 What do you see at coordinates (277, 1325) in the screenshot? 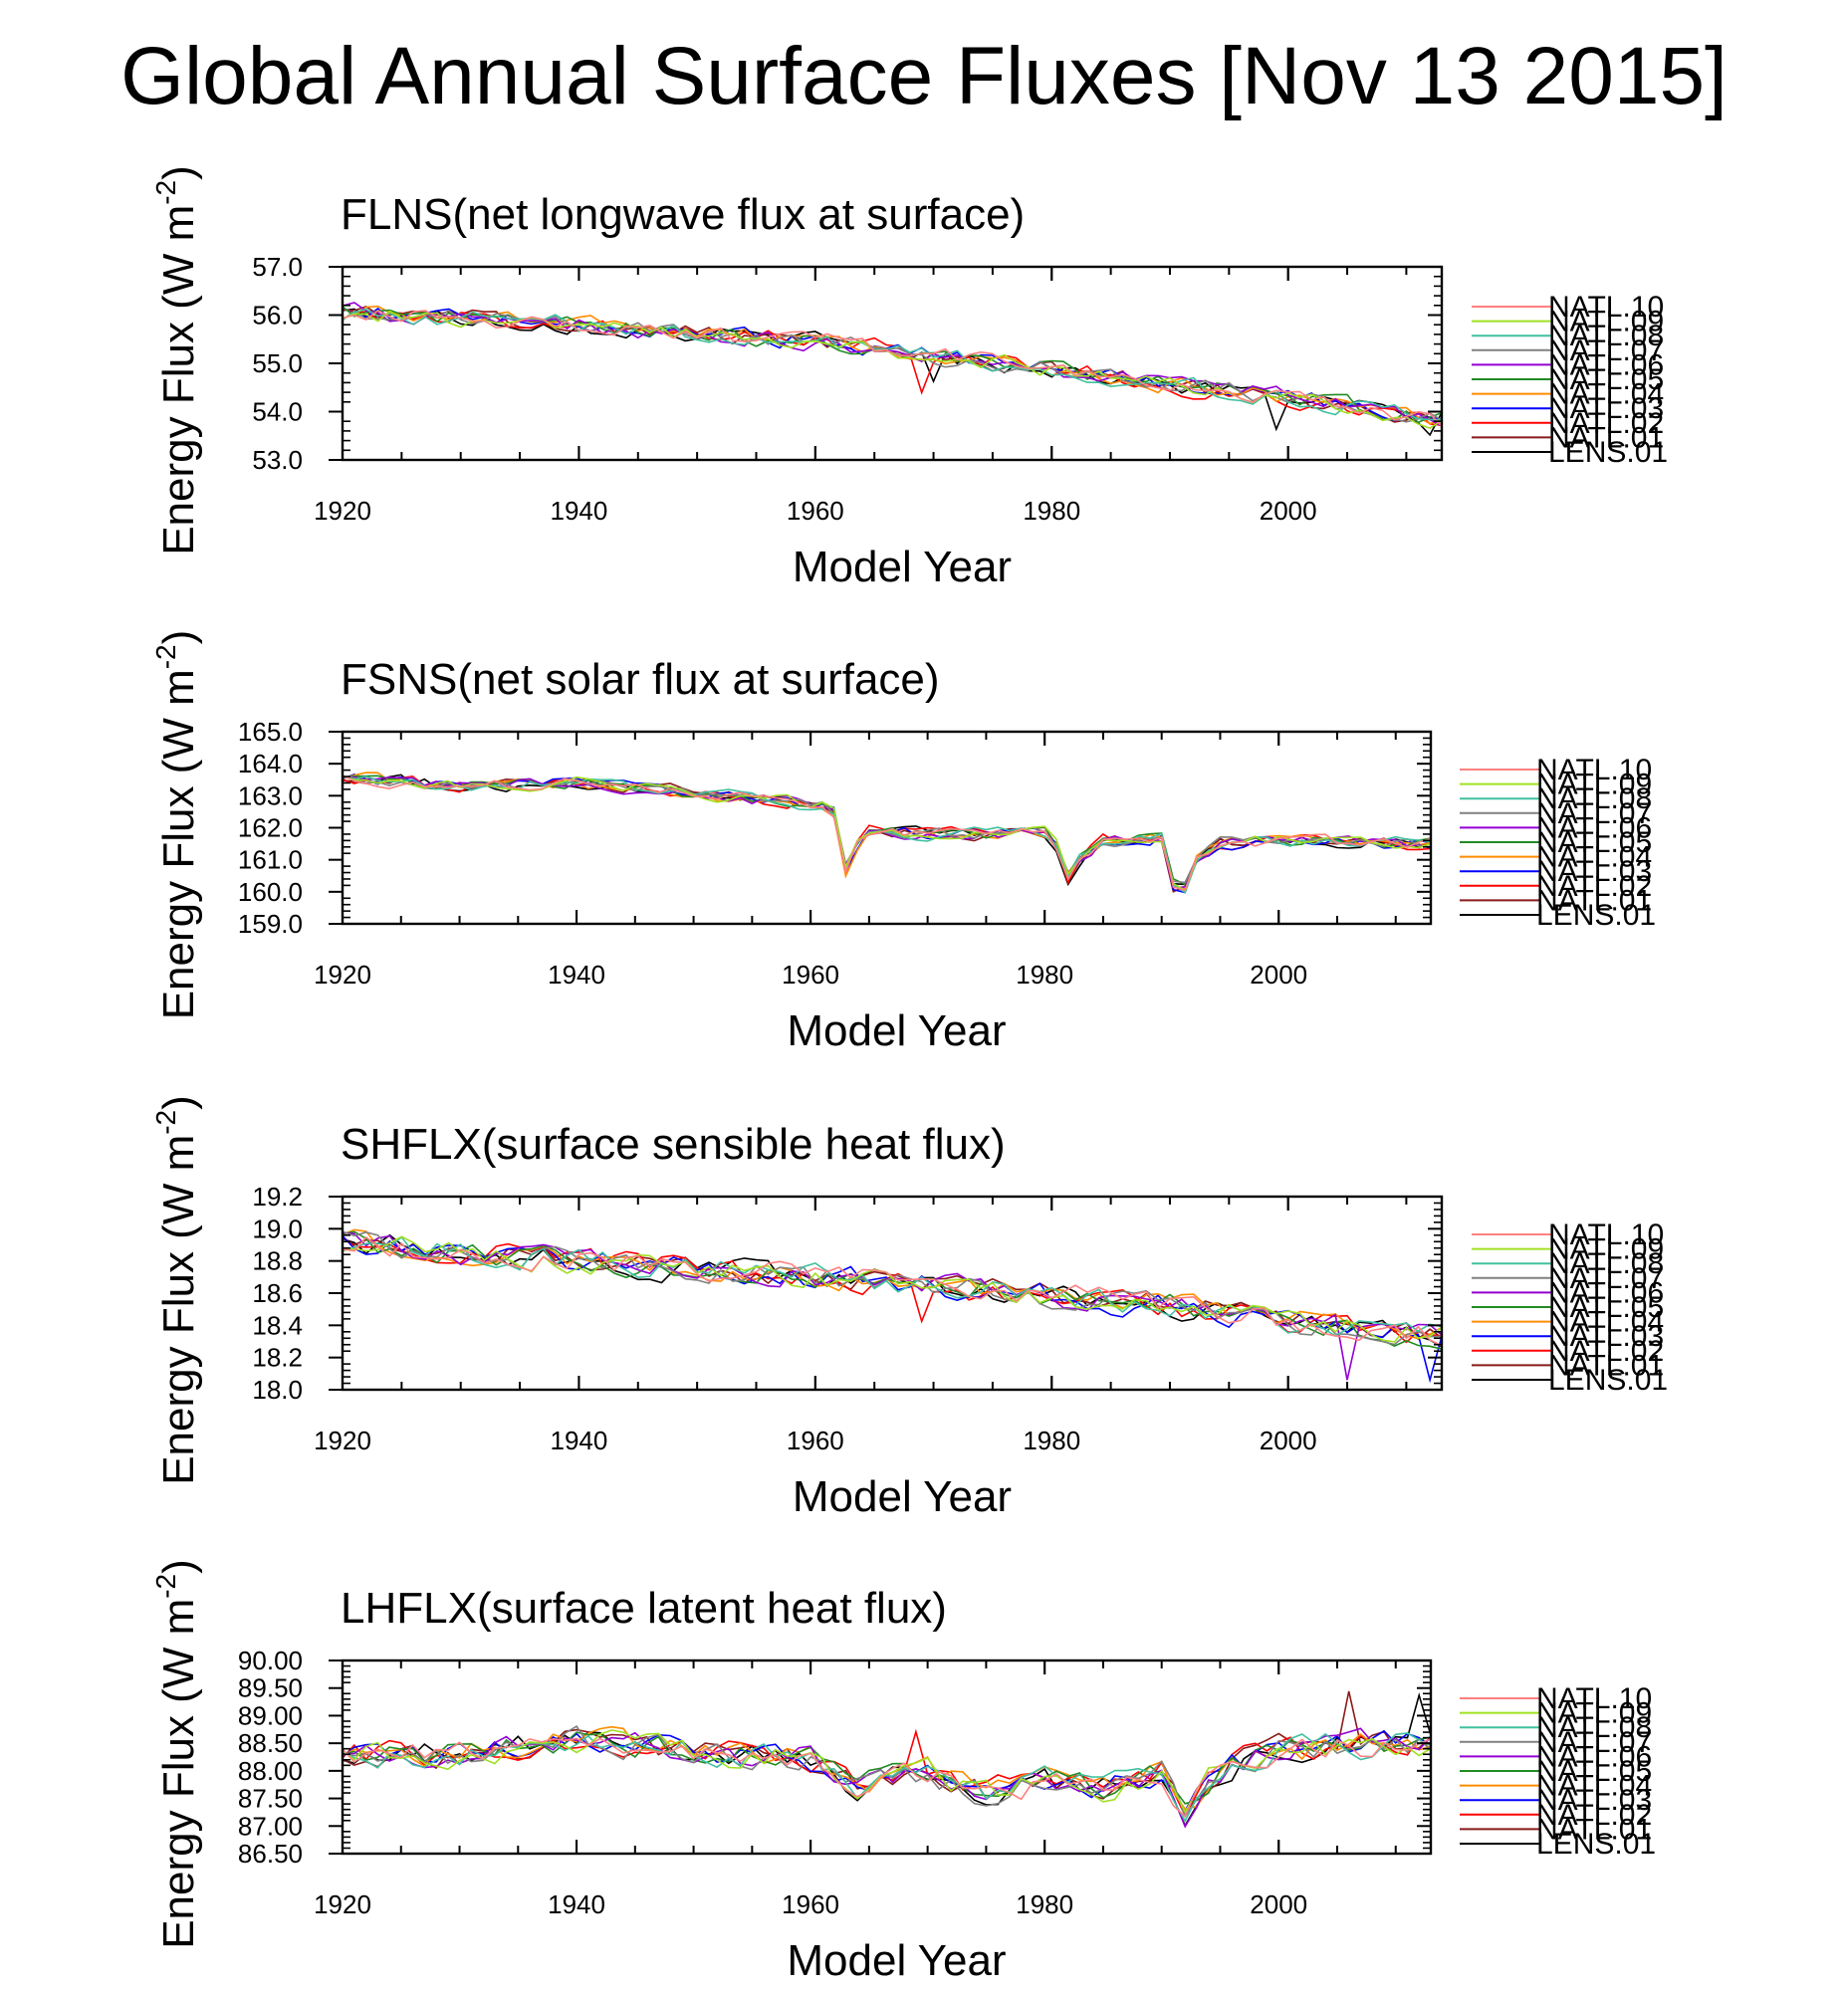
I see `y-tick-label: 18.4` at bounding box center [277, 1325].